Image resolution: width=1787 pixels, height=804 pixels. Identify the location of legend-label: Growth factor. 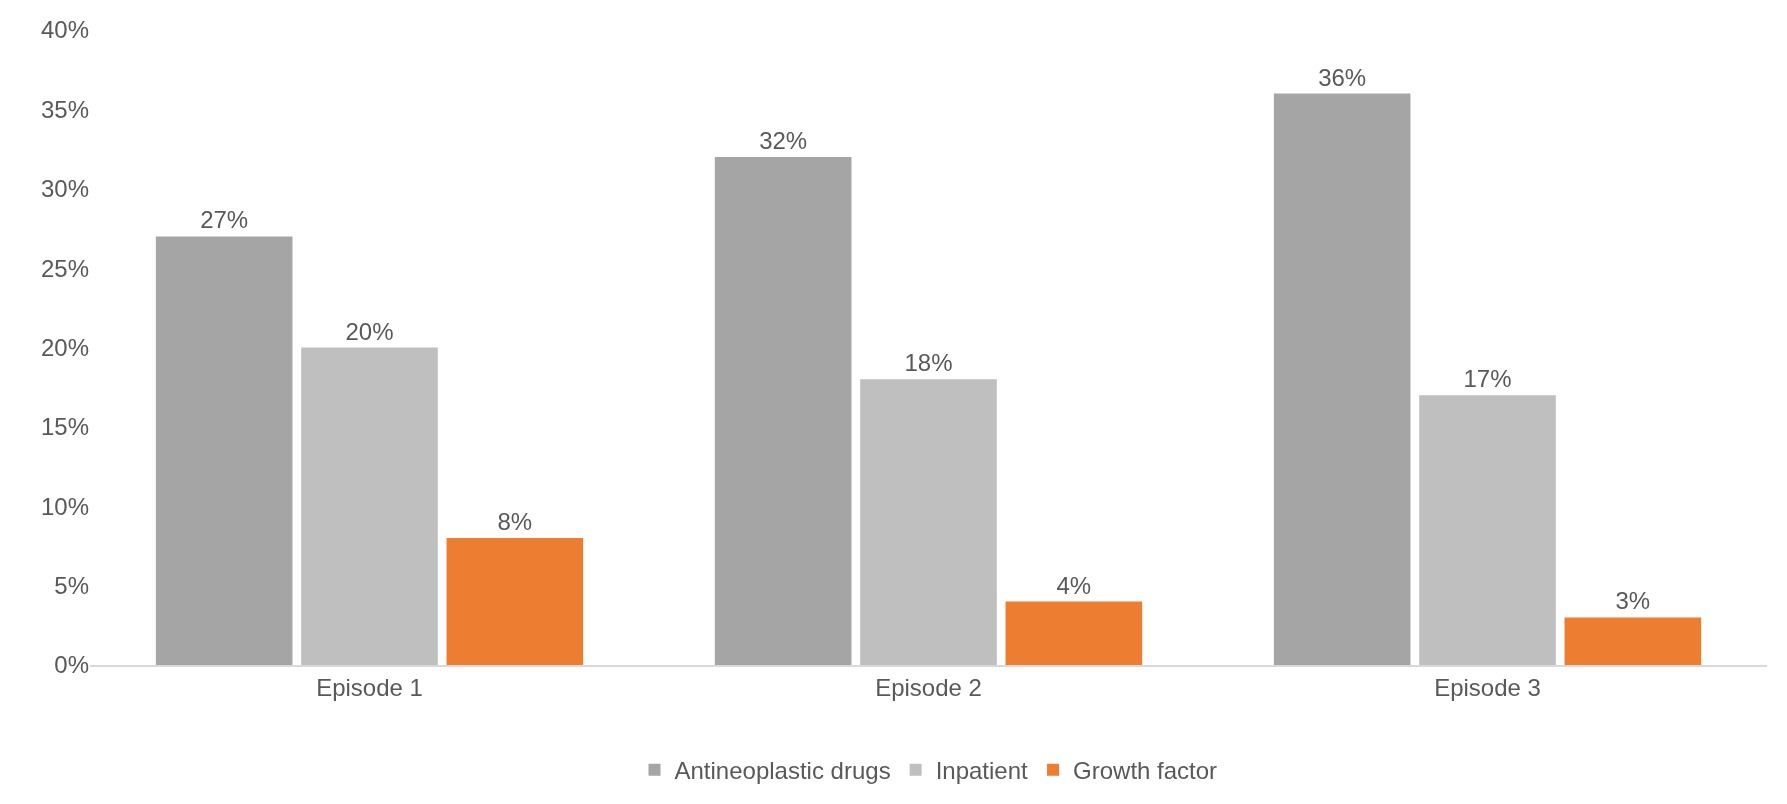
(1145, 771).